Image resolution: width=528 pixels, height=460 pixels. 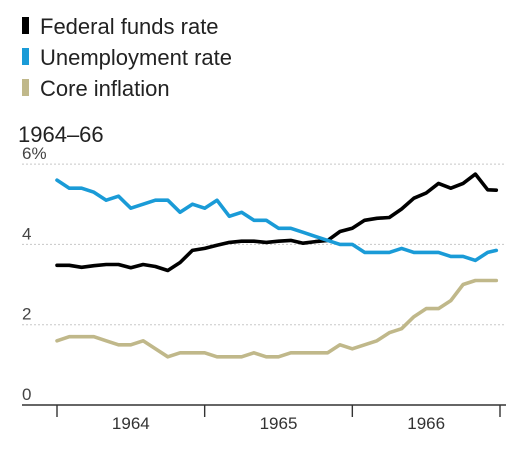 I want to click on chart-subtitle: 1964–66, so click(x=61, y=134).